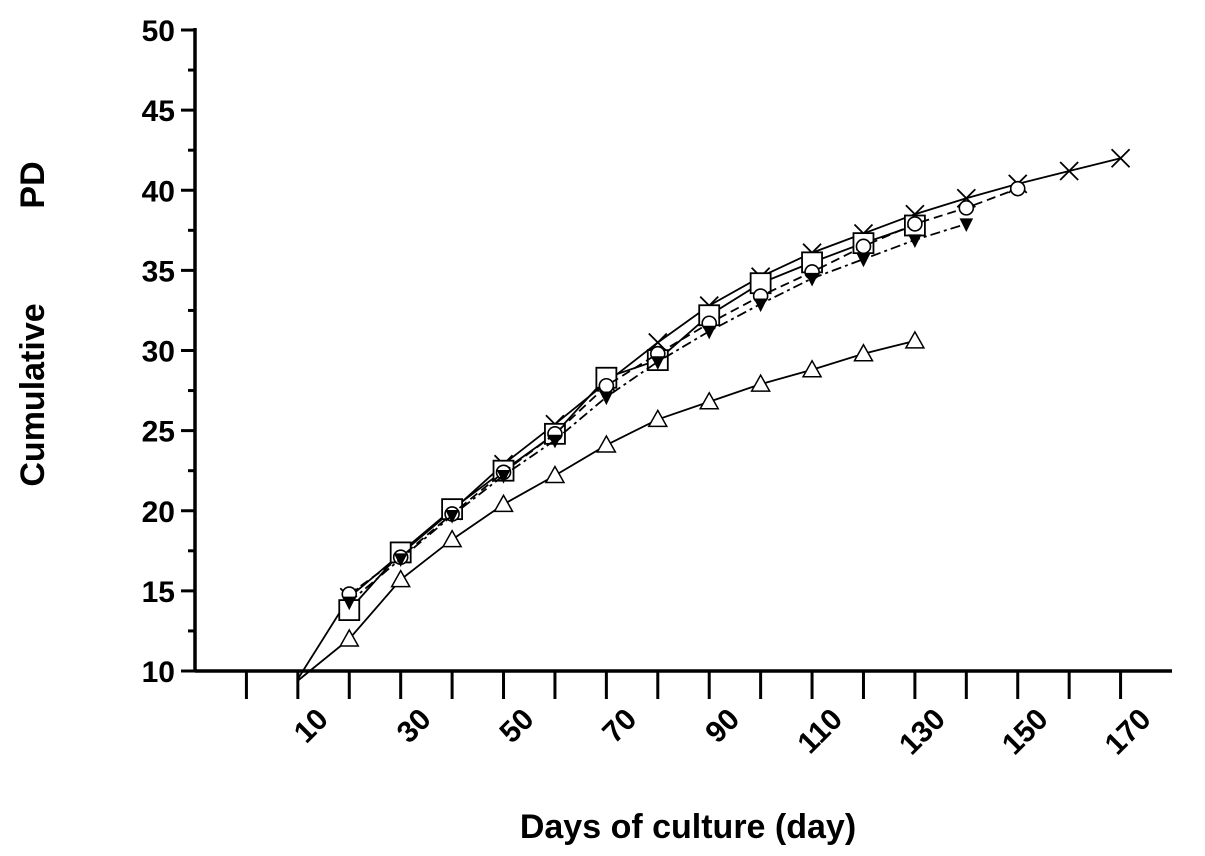 This screenshot has height=856, width=1205. Describe the element at coordinates (820, 732) in the screenshot. I see `x-tick-label: 110` at that location.